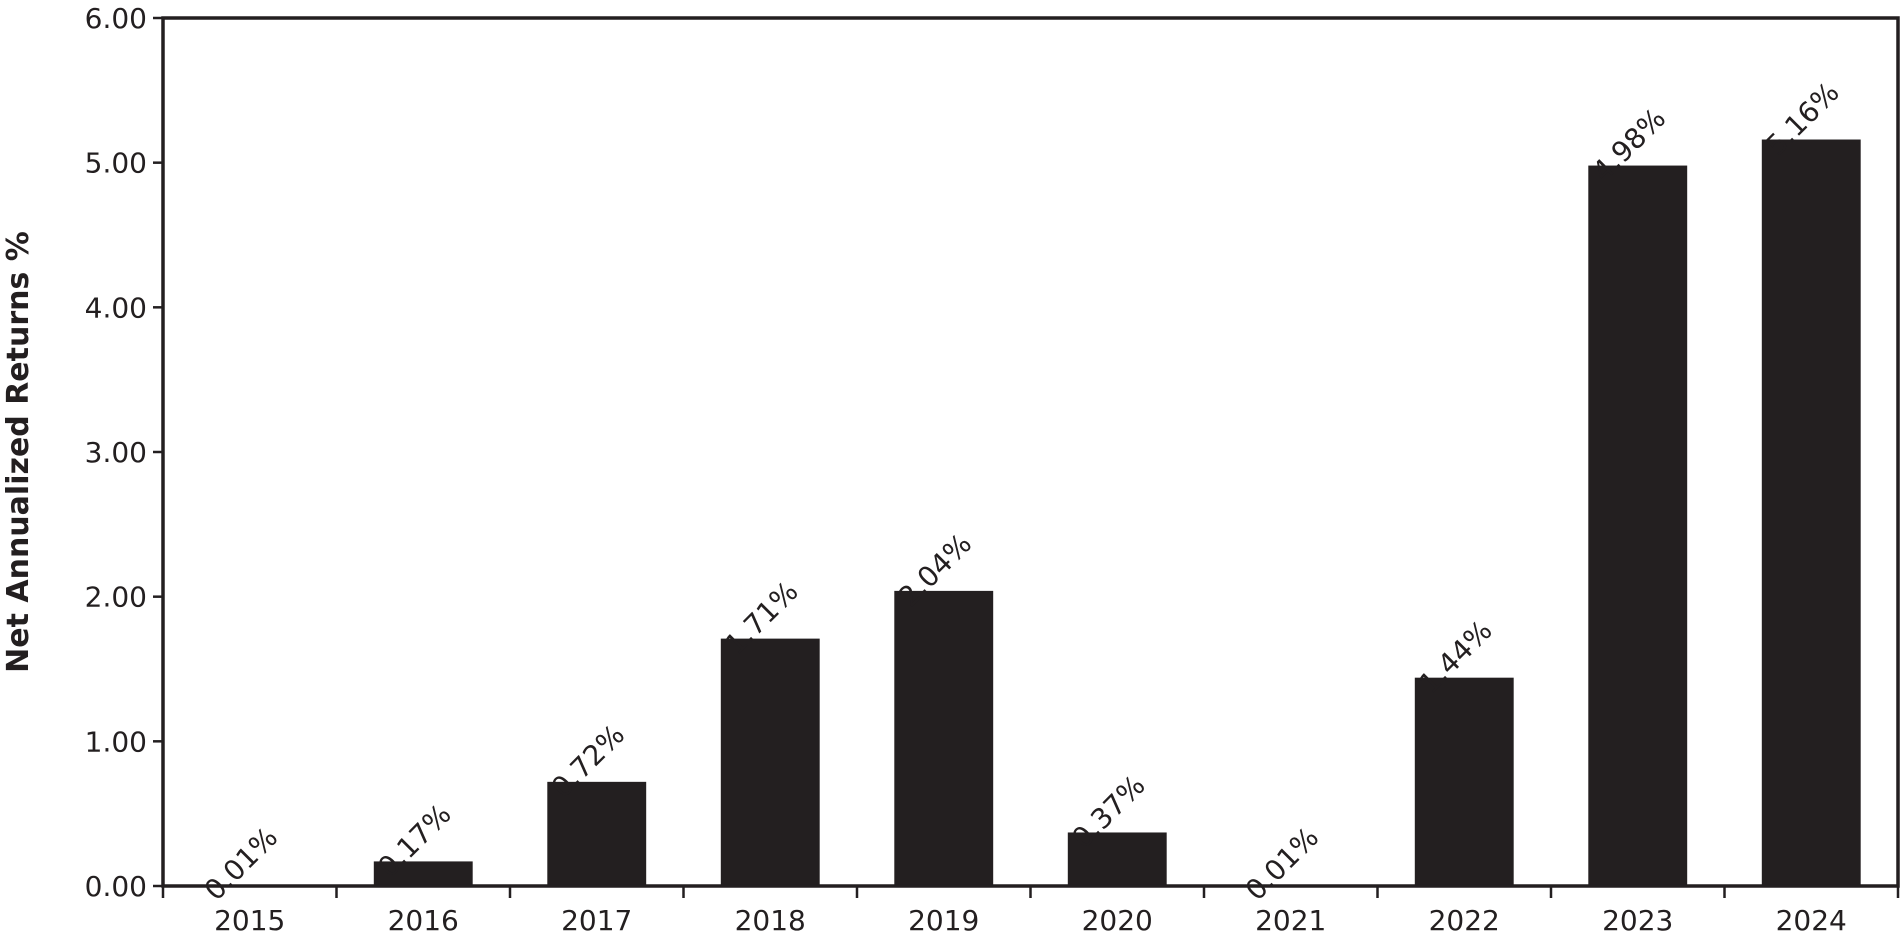  What do you see at coordinates (116, 886) in the screenshot?
I see `y-tick-label: 0.00` at bounding box center [116, 886].